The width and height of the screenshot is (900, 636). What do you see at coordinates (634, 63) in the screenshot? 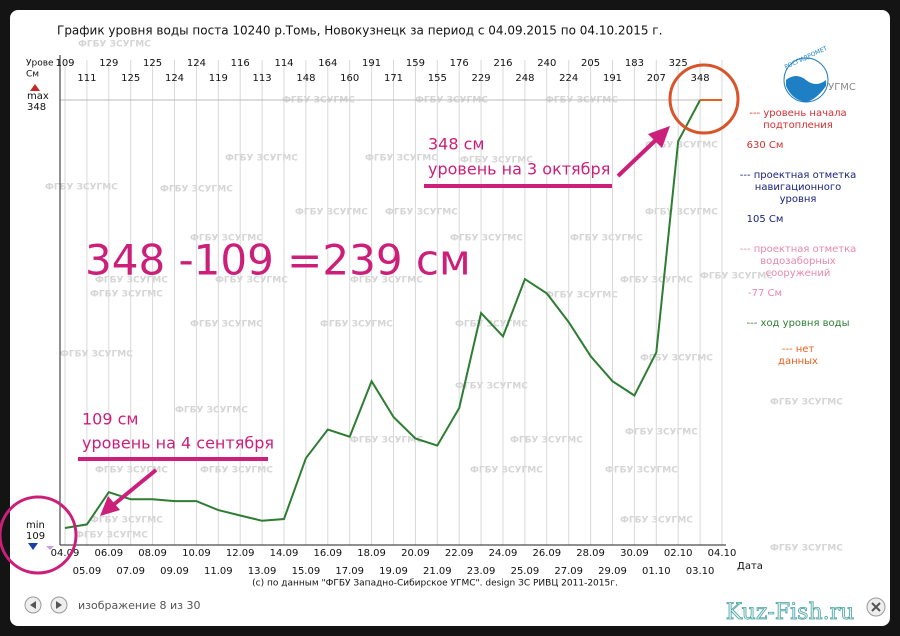
I see `value-label: 183` at bounding box center [634, 63].